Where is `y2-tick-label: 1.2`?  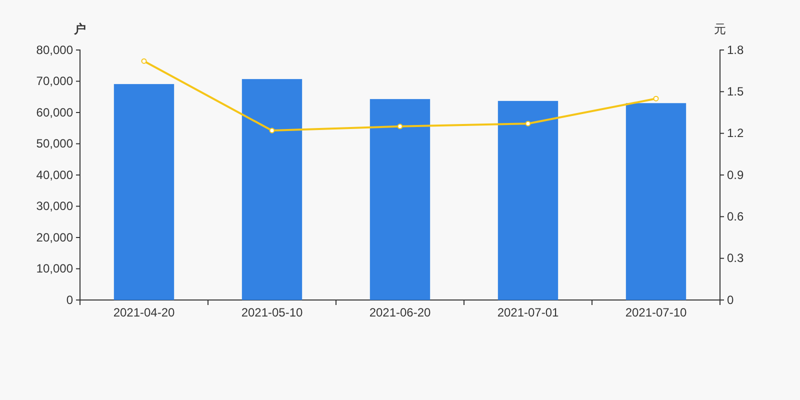
y2-tick-label: 1.2 is located at coordinates (735, 133).